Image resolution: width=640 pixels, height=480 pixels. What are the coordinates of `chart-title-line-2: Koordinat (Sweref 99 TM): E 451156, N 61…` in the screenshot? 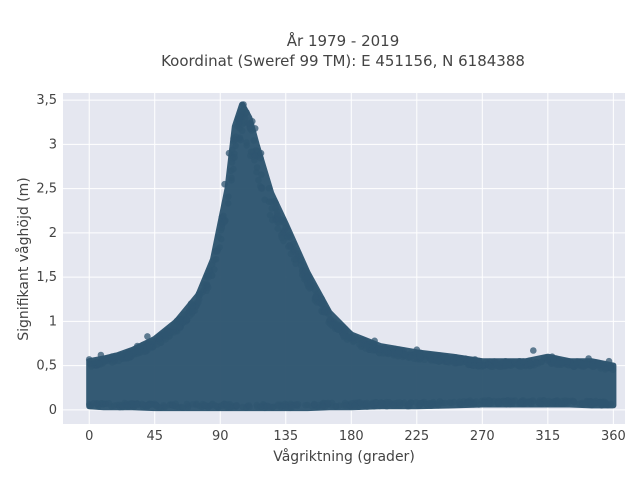 It's located at (343, 61).